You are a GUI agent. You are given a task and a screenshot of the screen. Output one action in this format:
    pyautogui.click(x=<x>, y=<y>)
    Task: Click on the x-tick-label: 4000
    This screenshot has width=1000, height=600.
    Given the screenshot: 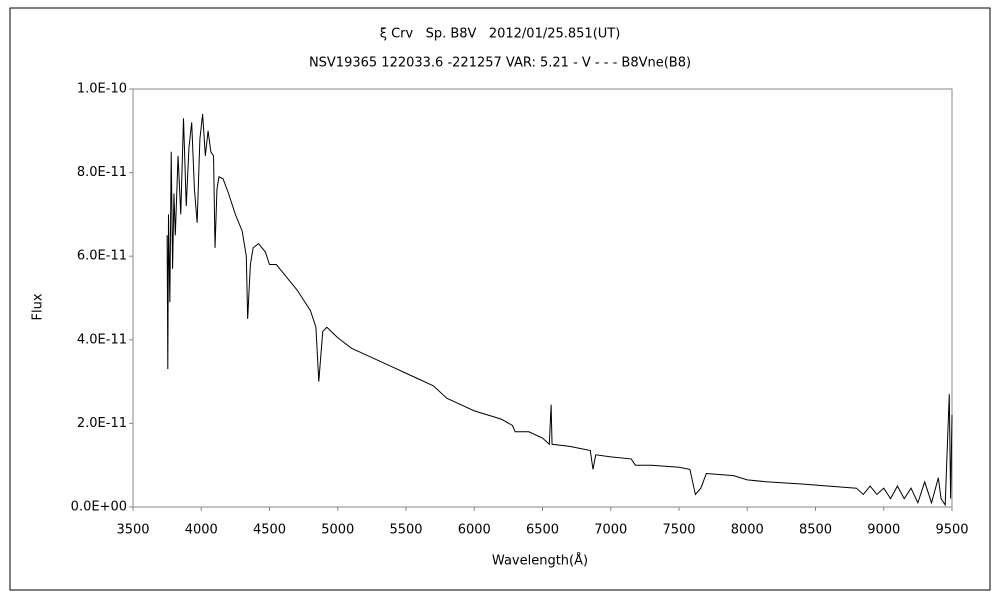 What is the action you would take?
    pyautogui.click(x=201, y=530)
    